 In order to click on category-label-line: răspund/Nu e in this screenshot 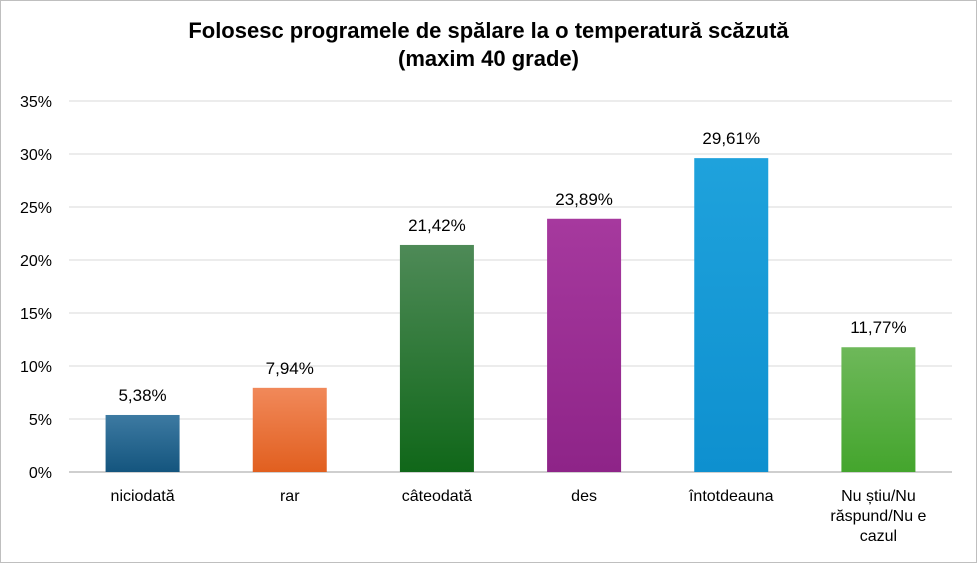, I will do `click(878, 516)`.